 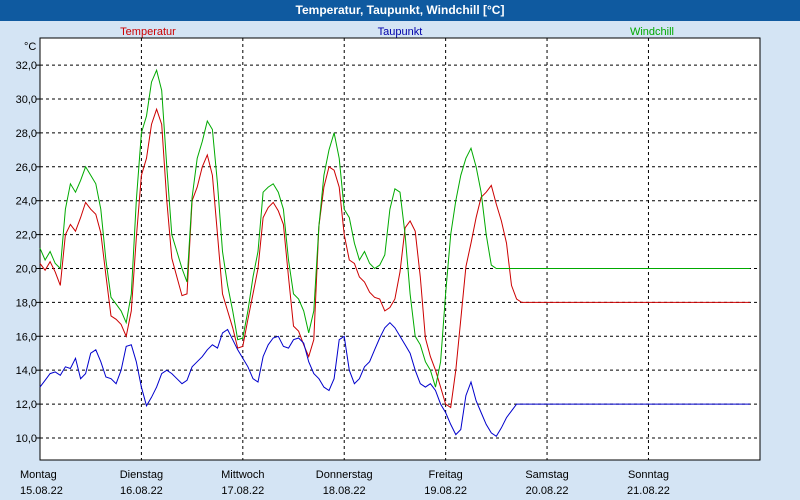 I want to click on x-date-label: 16.08.22, so click(x=141, y=491).